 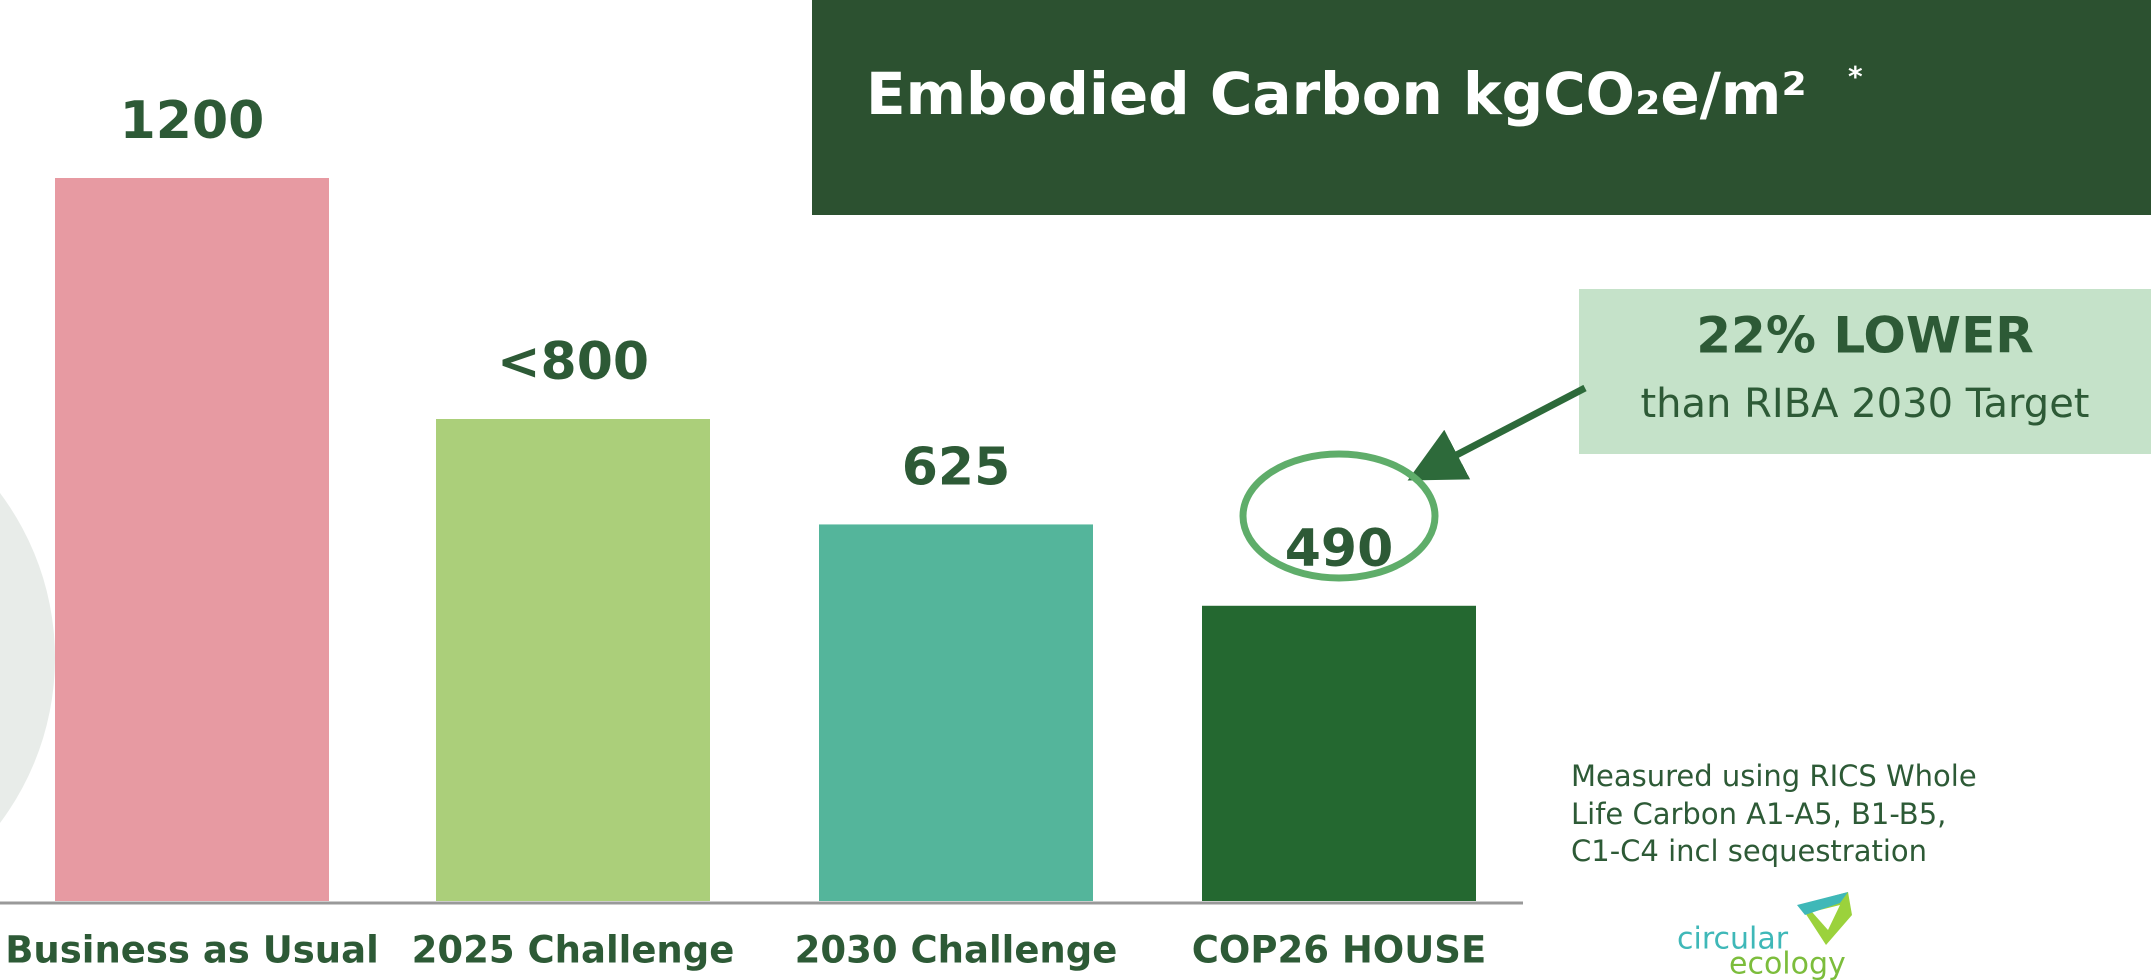 I want to click on title-note: *, so click(x=1855, y=76).